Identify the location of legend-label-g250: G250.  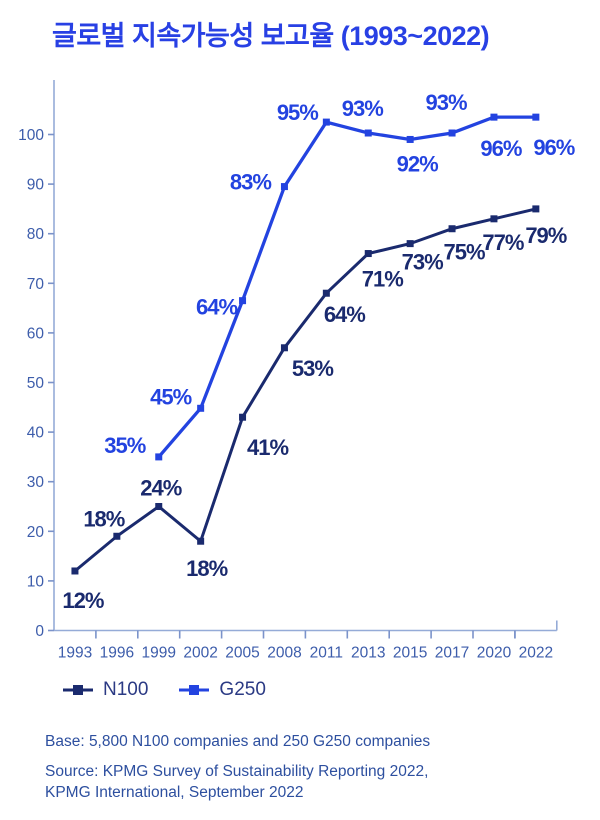
(242, 689).